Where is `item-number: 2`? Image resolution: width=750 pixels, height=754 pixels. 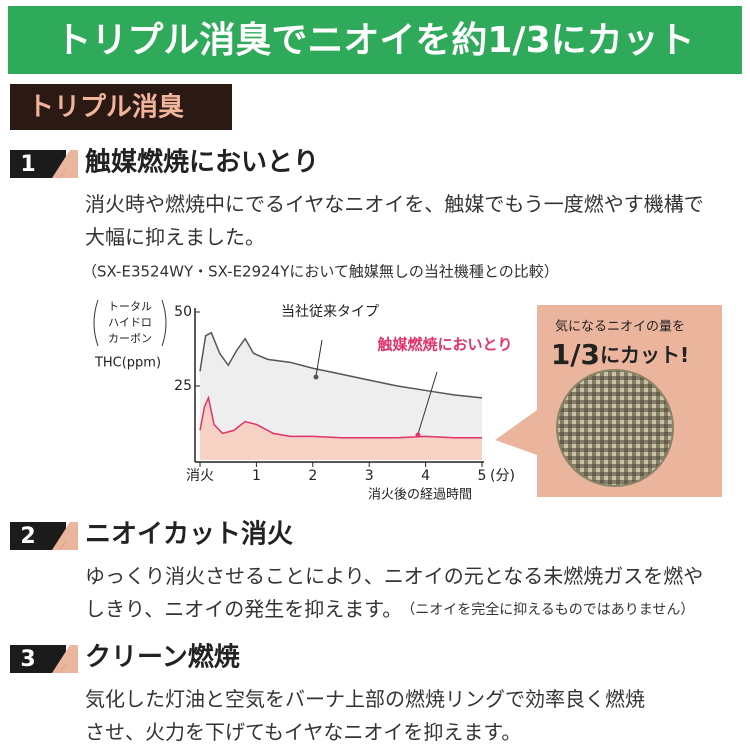
item-number: 2 is located at coordinates (27, 536).